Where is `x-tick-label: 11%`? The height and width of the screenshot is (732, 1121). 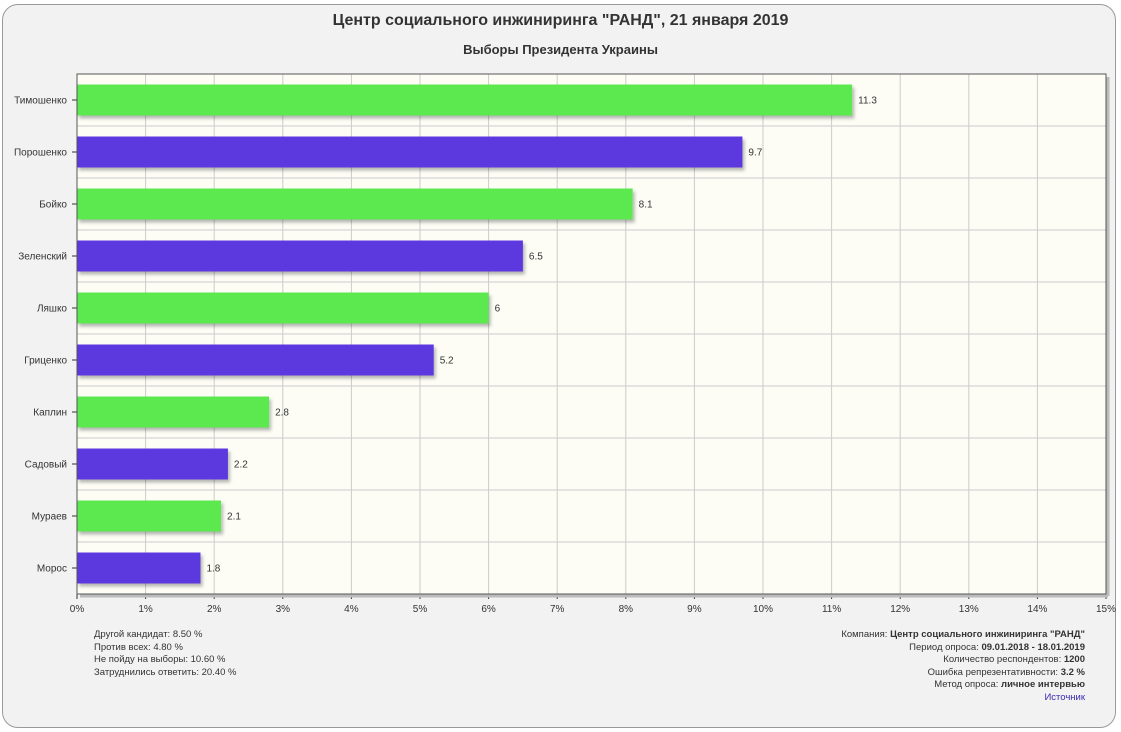
x-tick-label: 11% is located at coordinates (831, 609).